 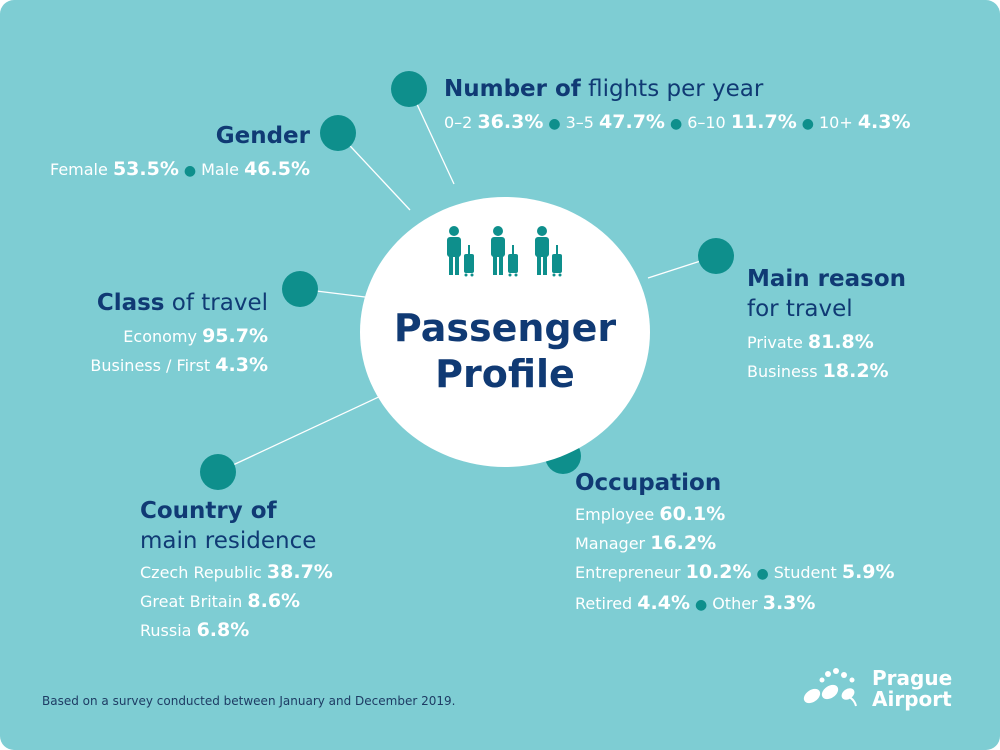 I want to click on logo-line-2: Airport, so click(x=912, y=699).